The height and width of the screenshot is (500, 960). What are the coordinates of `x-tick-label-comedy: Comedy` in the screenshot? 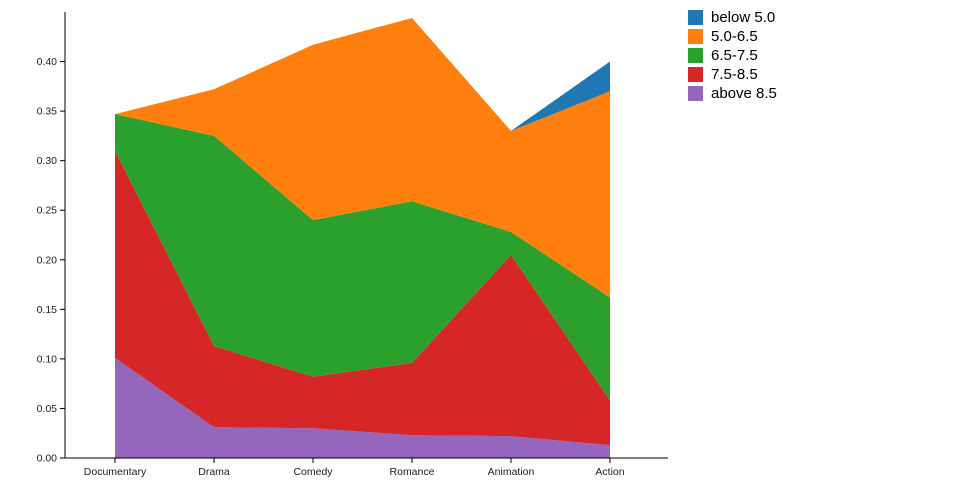 It's located at (313, 472).